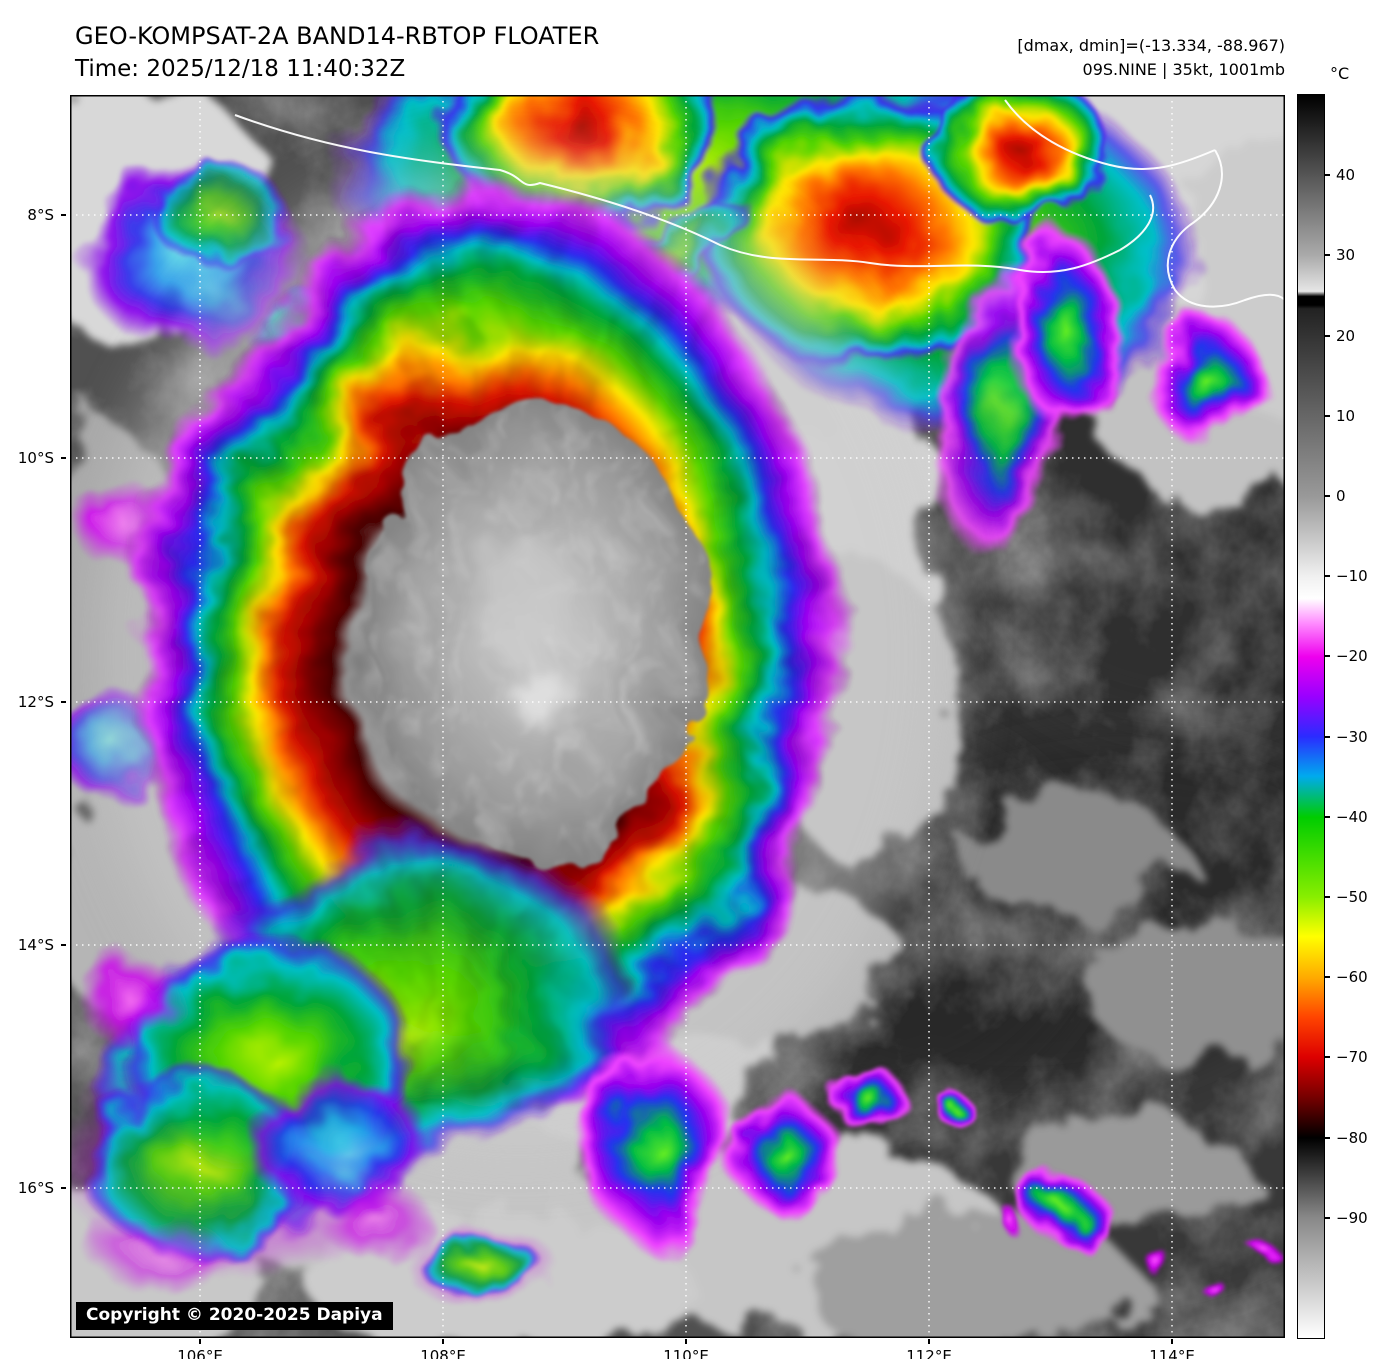 The height and width of the screenshot is (1359, 1388). What do you see at coordinates (443, 1353) in the screenshot?
I see `lon-label: 108°E` at bounding box center [443, 1353].